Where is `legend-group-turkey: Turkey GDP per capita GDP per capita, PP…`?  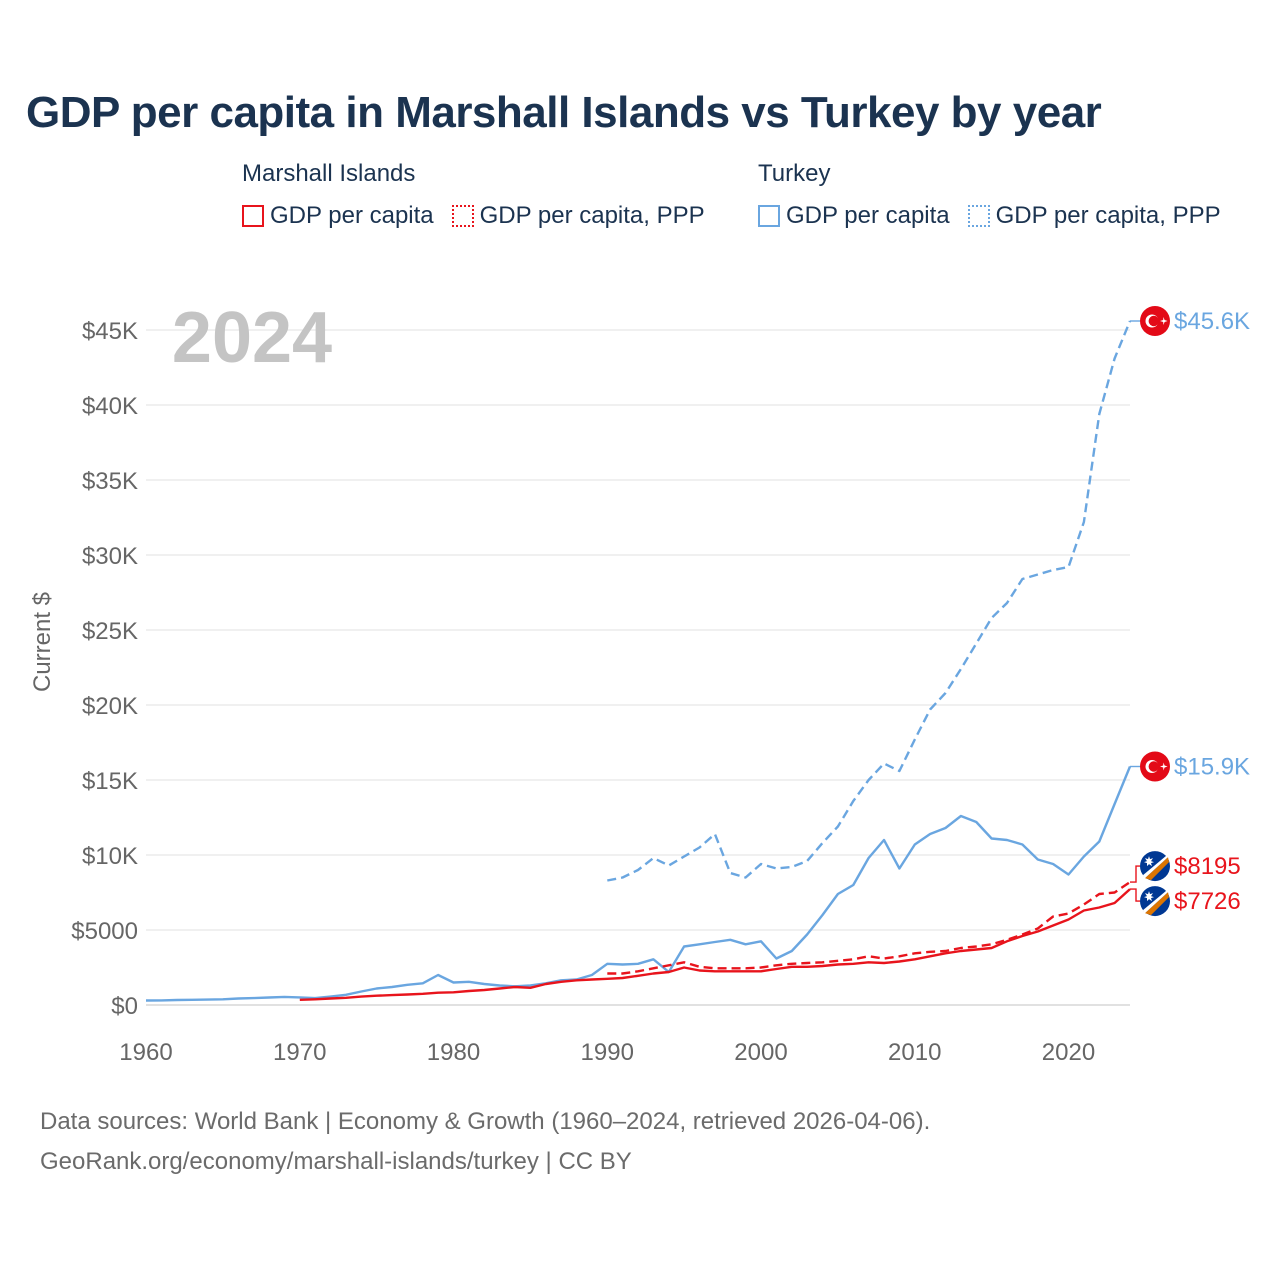
legend-group-turkey: Turkey GDP per capita GDP per capita, PP… is located at coordinates (989, 195).